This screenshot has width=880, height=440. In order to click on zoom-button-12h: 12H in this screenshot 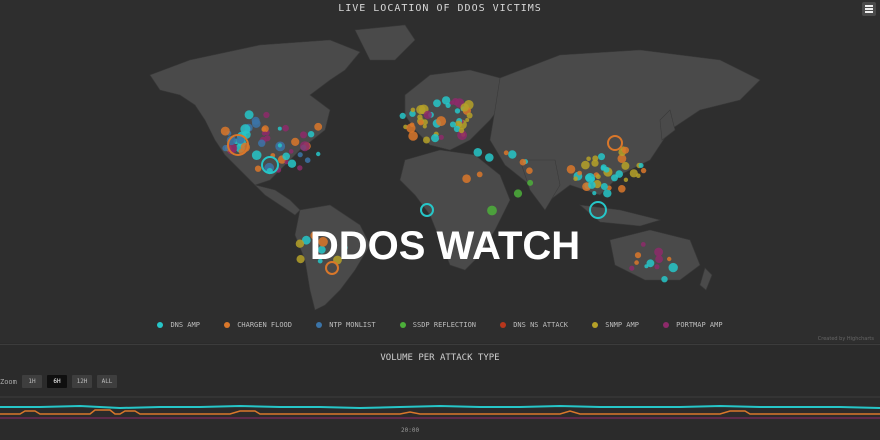, I will do `click(82, 381)`.